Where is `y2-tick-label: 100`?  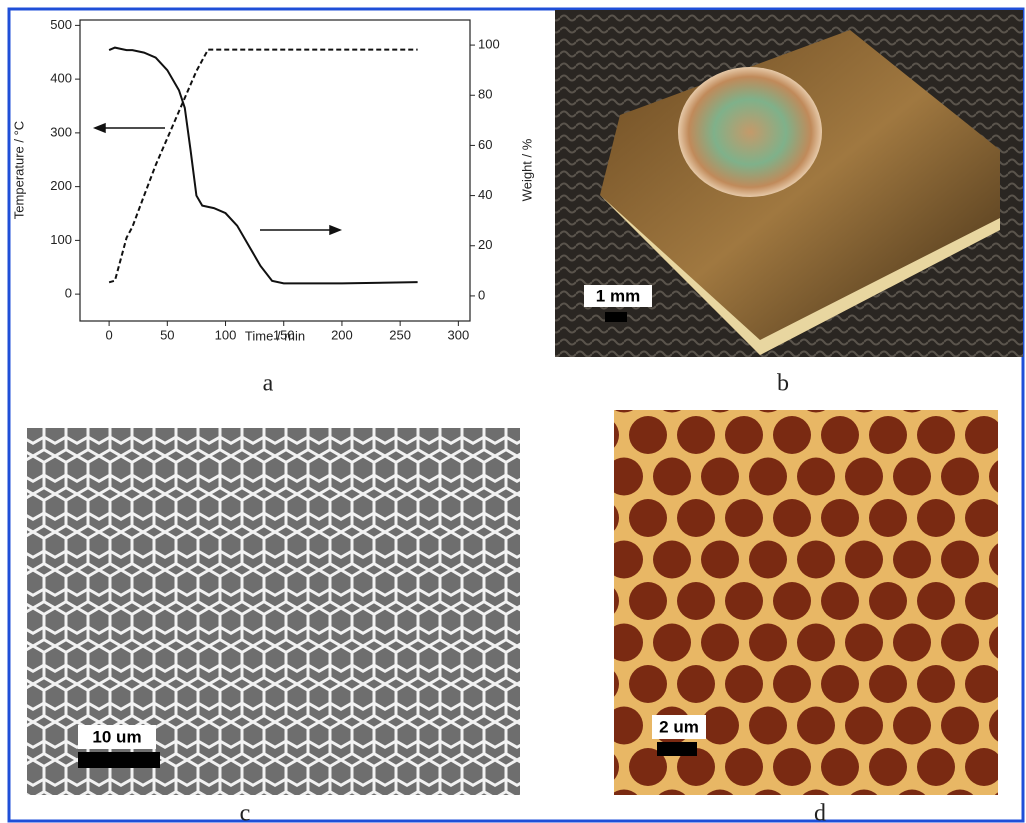 y2-tick-label: 100 is located at coordinates (489, 44).